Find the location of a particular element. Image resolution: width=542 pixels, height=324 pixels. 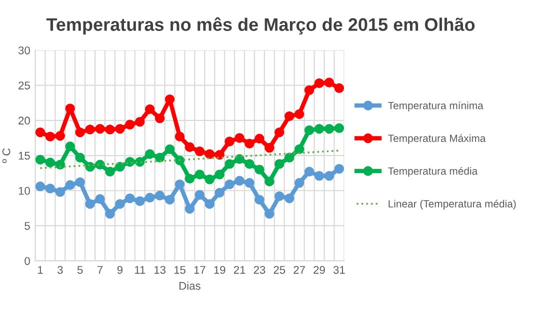

y-tick-label: 5 is located at coordinates (27, 226).